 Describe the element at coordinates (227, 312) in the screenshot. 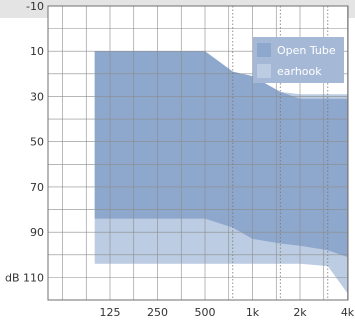

I see `x-axis: 1252505001k2k4k8k` at that location.